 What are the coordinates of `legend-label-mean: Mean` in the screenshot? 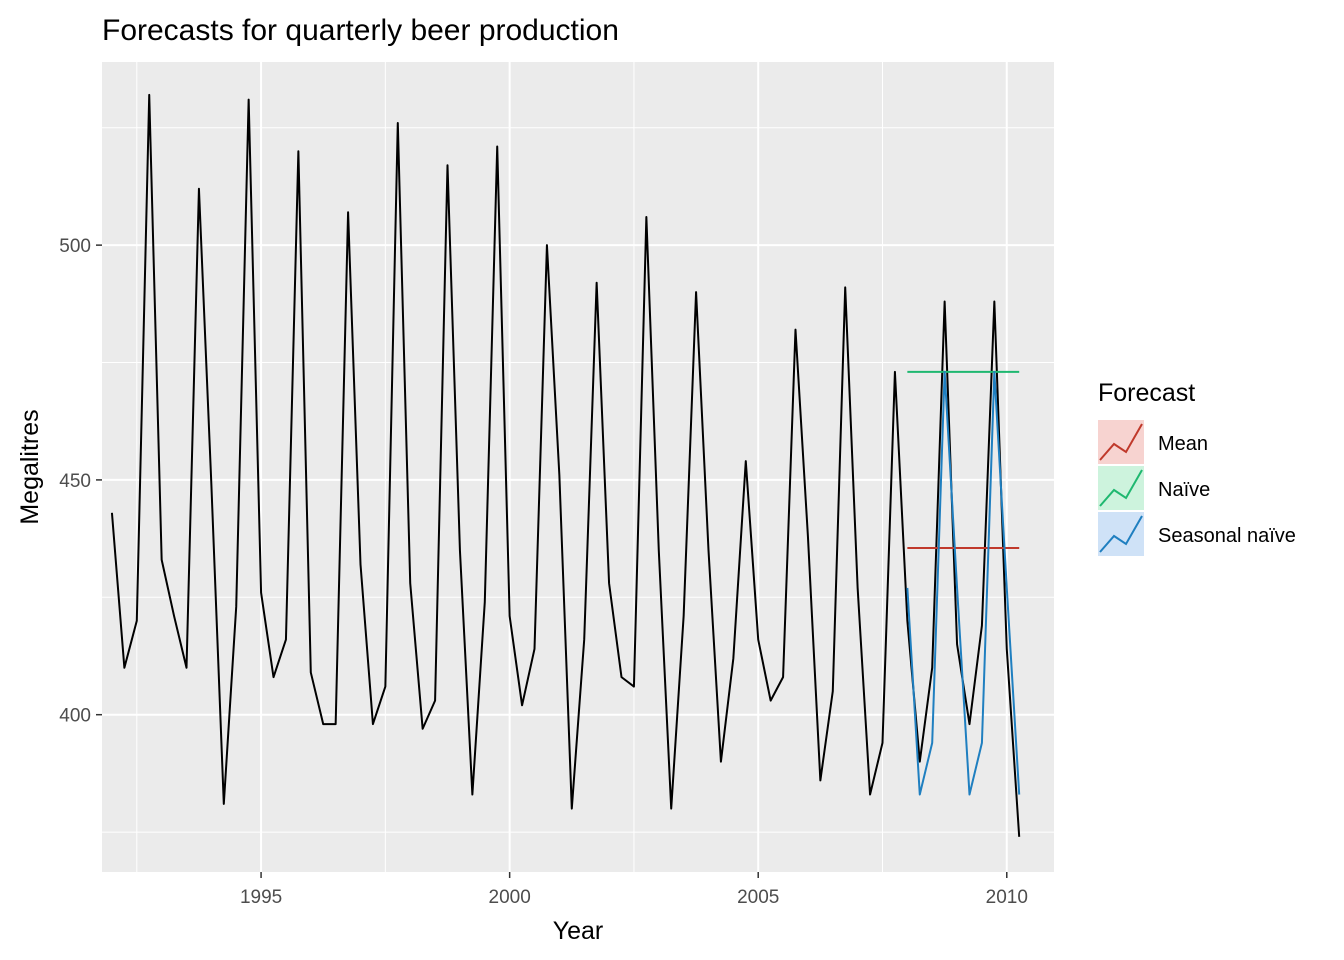 It's located at (1183, 444).